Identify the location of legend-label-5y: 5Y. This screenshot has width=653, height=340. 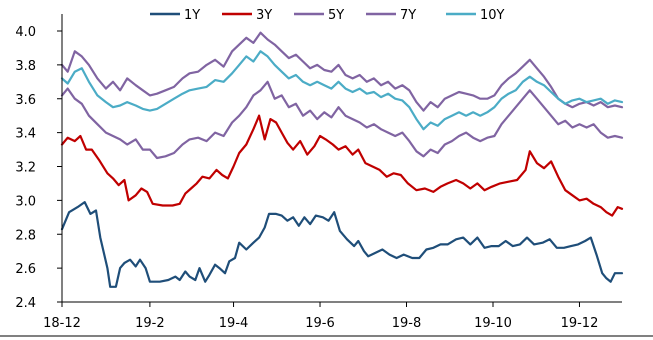
(336, 15).